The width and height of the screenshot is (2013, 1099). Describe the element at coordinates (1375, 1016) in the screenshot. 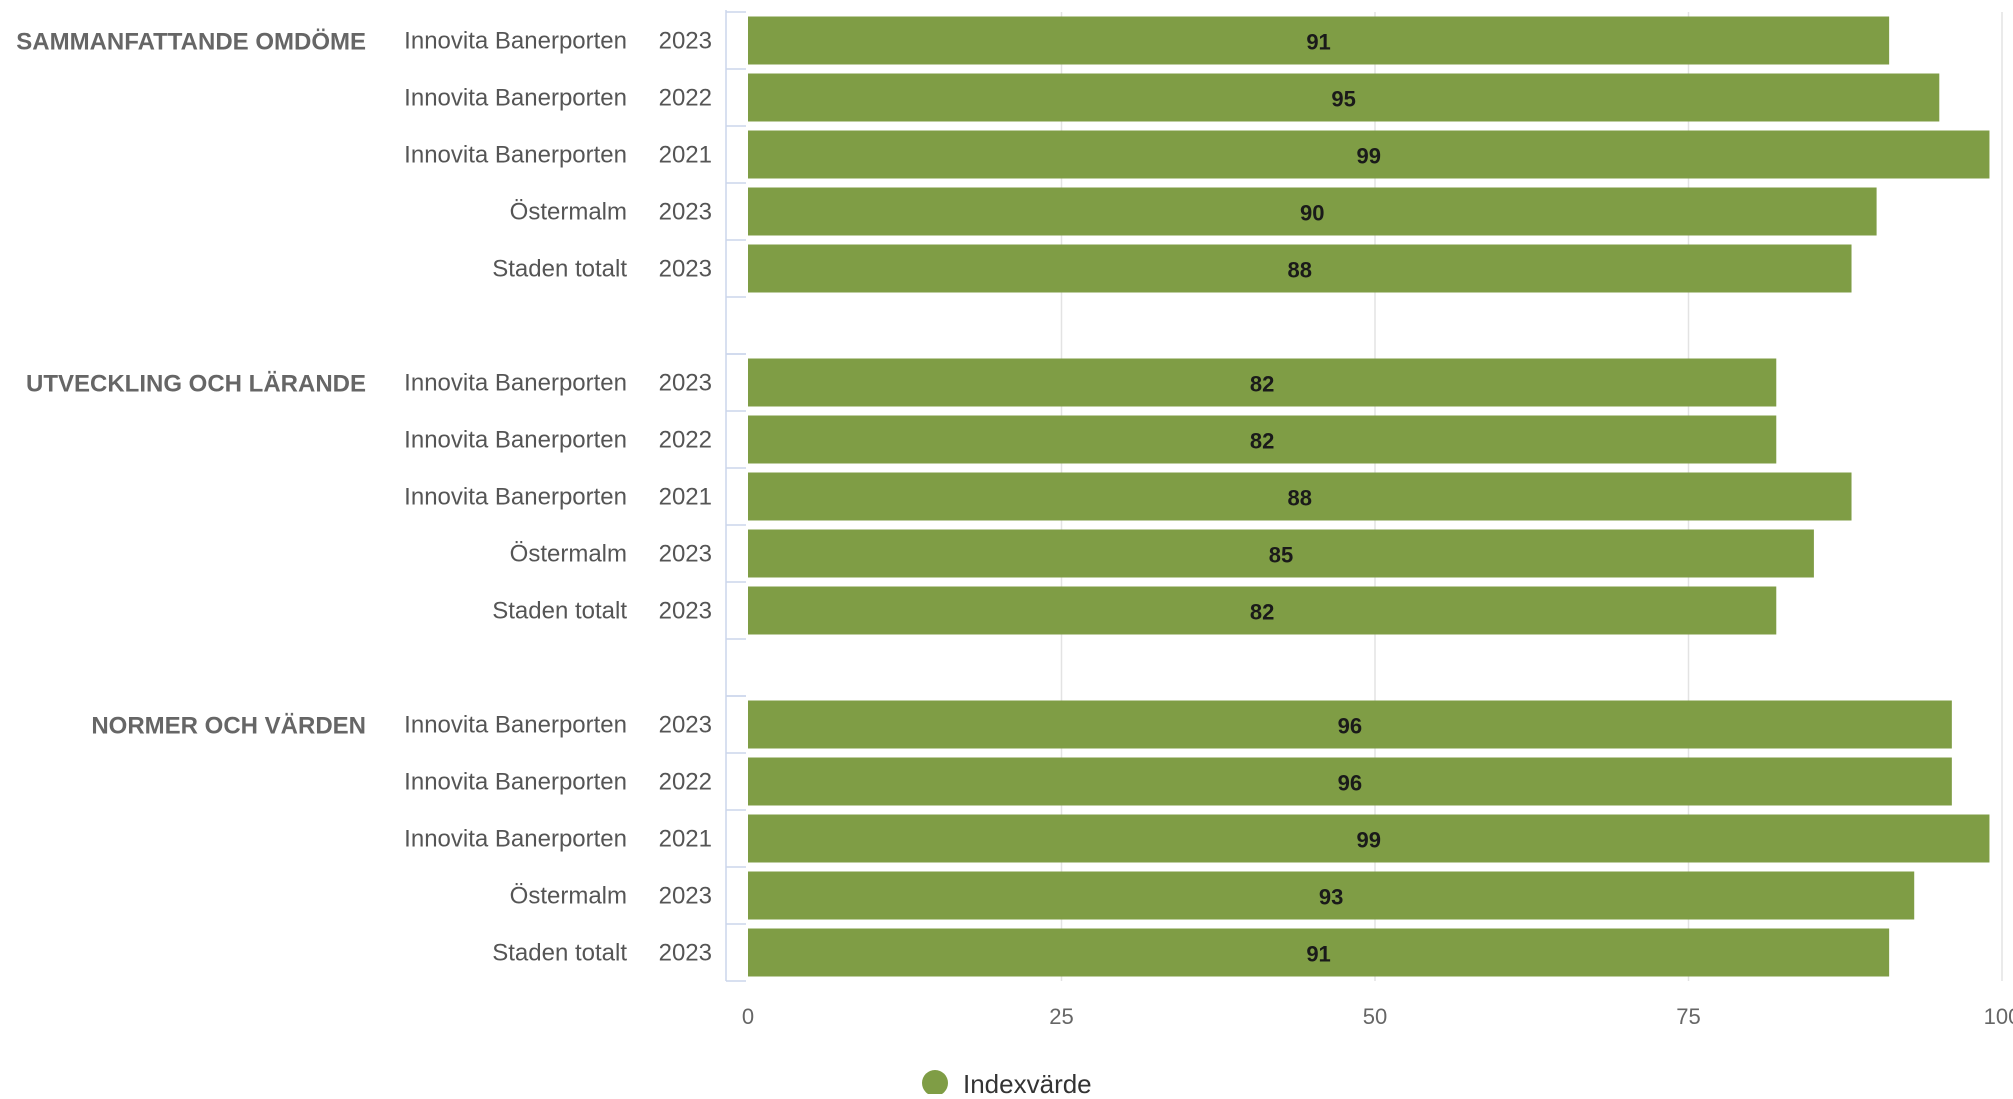

I see `x-tick-label: 50` at that location.